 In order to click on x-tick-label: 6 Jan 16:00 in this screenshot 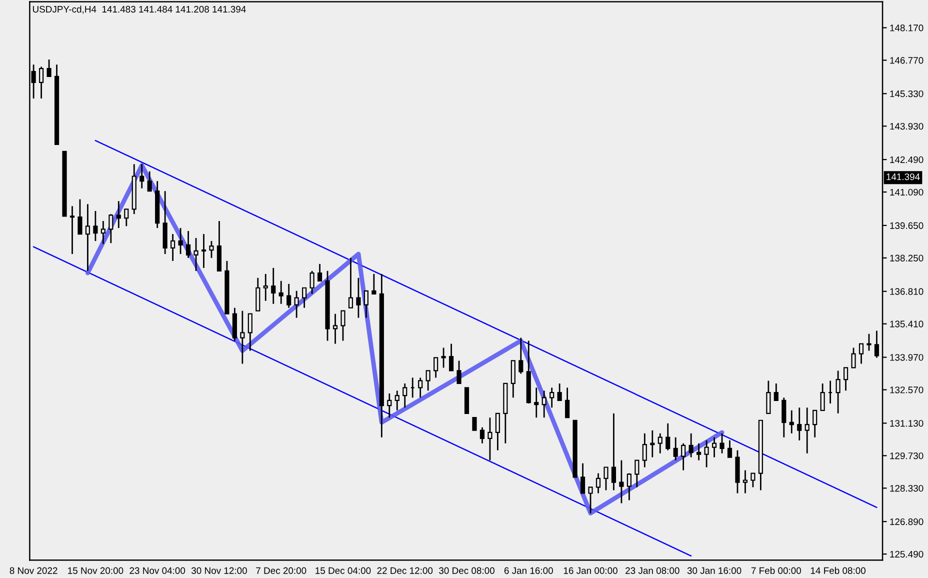, I will do `click(528, 570)`.